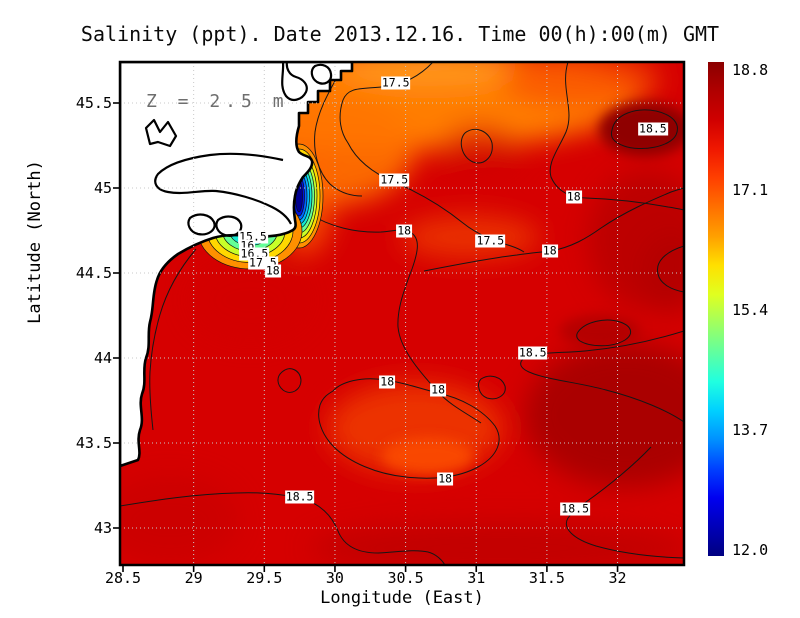  I want to click on colorbar-tick-label: 15.4, so click(750, 310).